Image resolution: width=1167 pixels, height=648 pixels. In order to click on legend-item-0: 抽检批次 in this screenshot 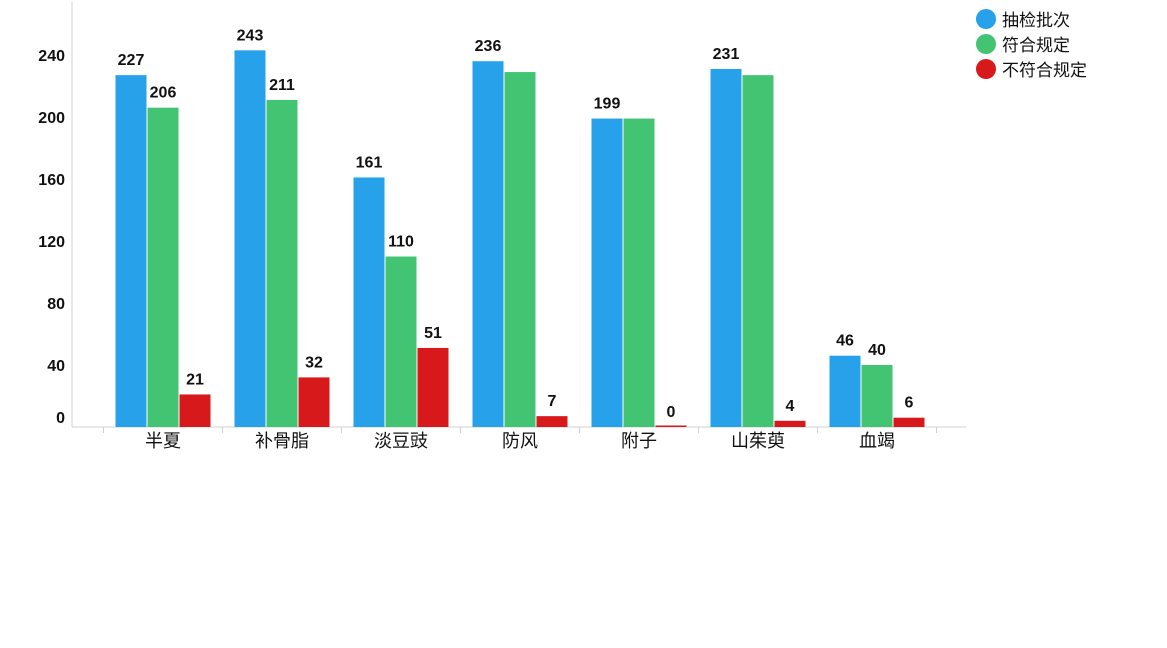, I will do `click(1031, 18)`.